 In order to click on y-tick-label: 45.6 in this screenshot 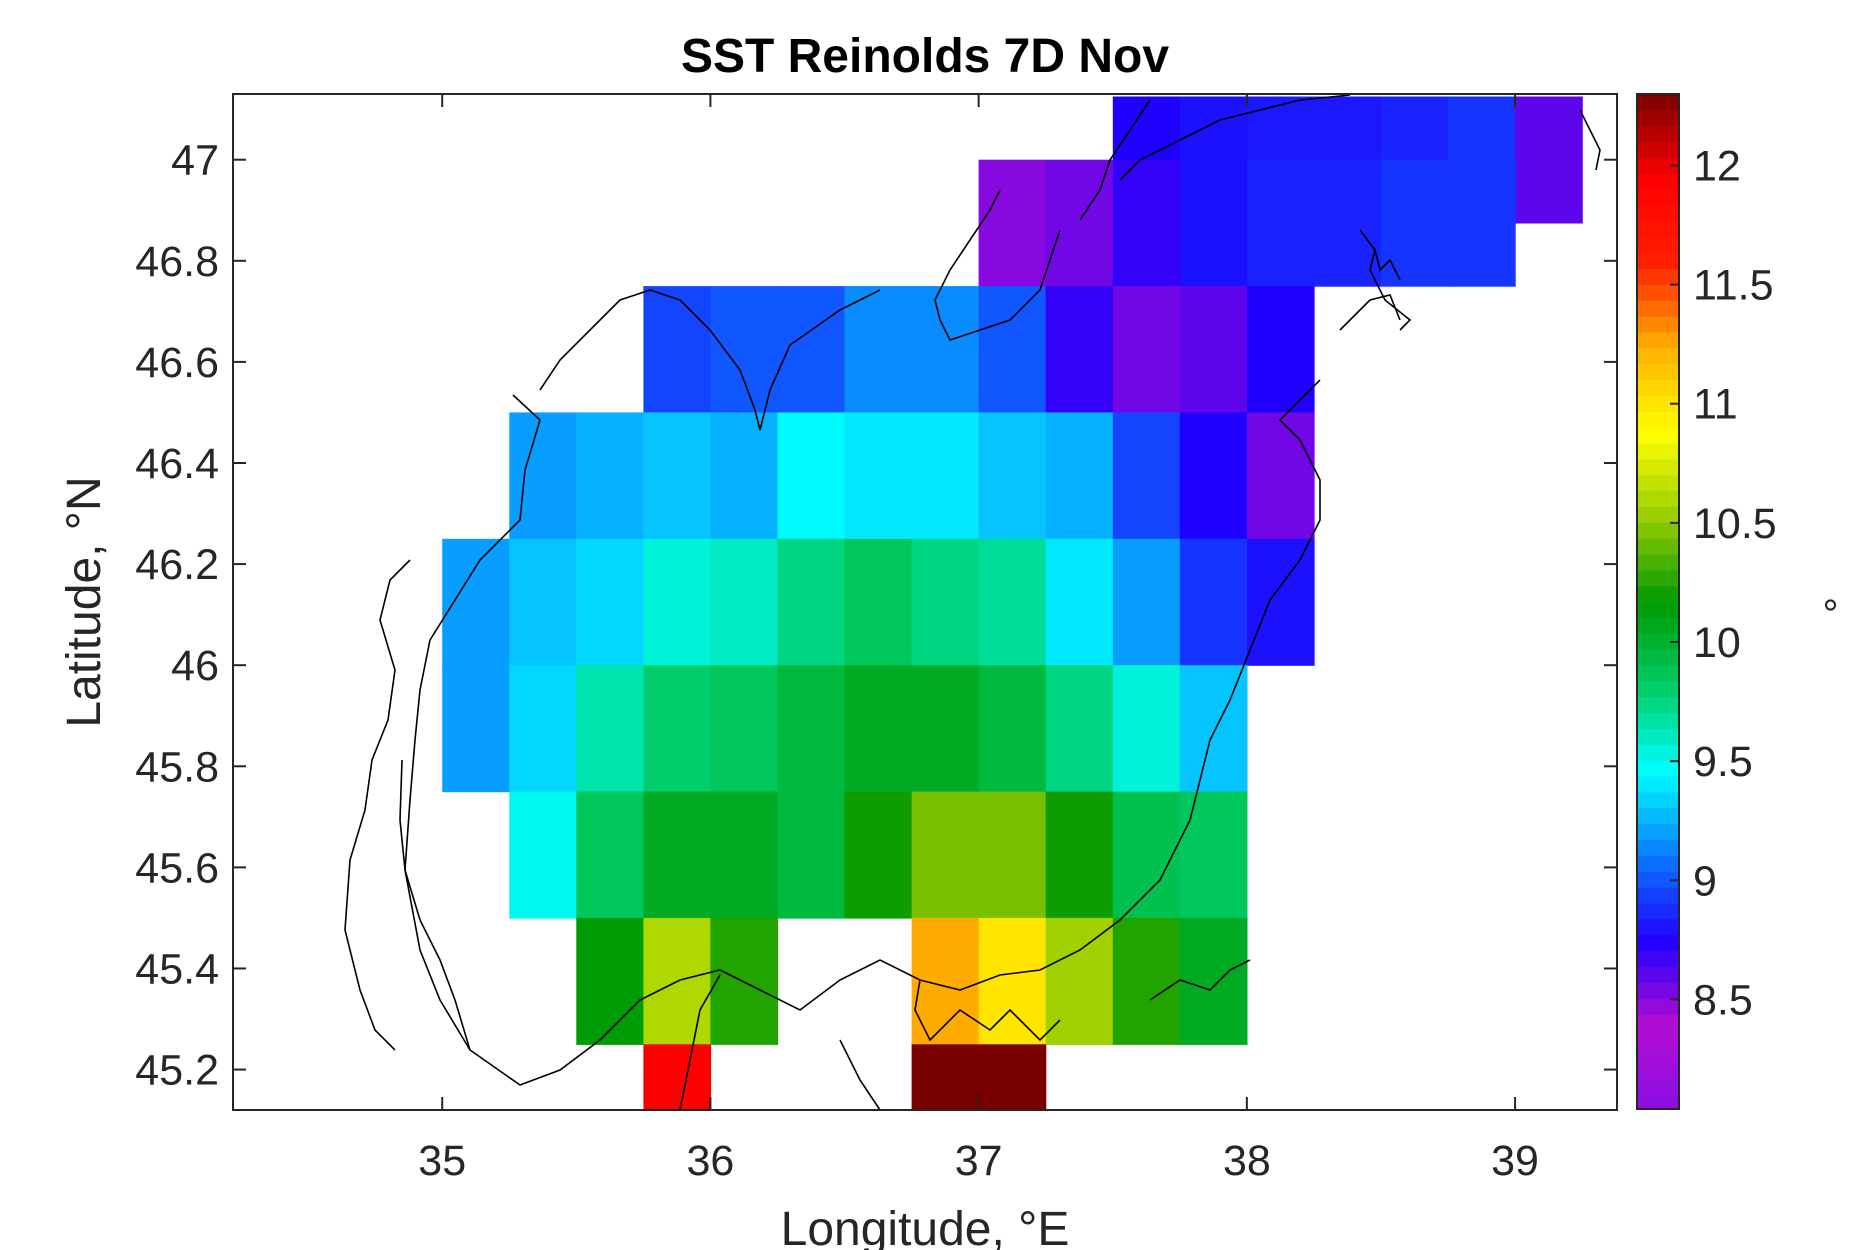, I will do `click(177, 868)`.